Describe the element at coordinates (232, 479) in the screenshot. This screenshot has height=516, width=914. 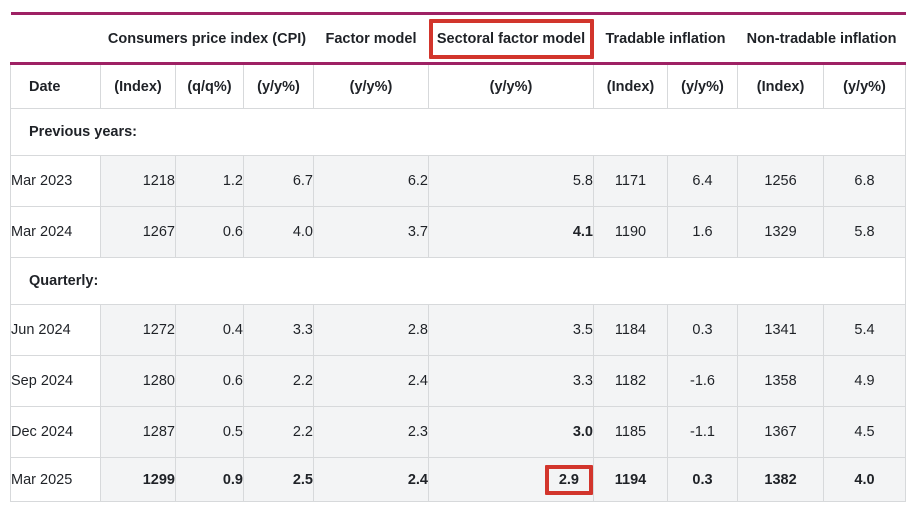
I see `cell-value: 0.9` at that location.